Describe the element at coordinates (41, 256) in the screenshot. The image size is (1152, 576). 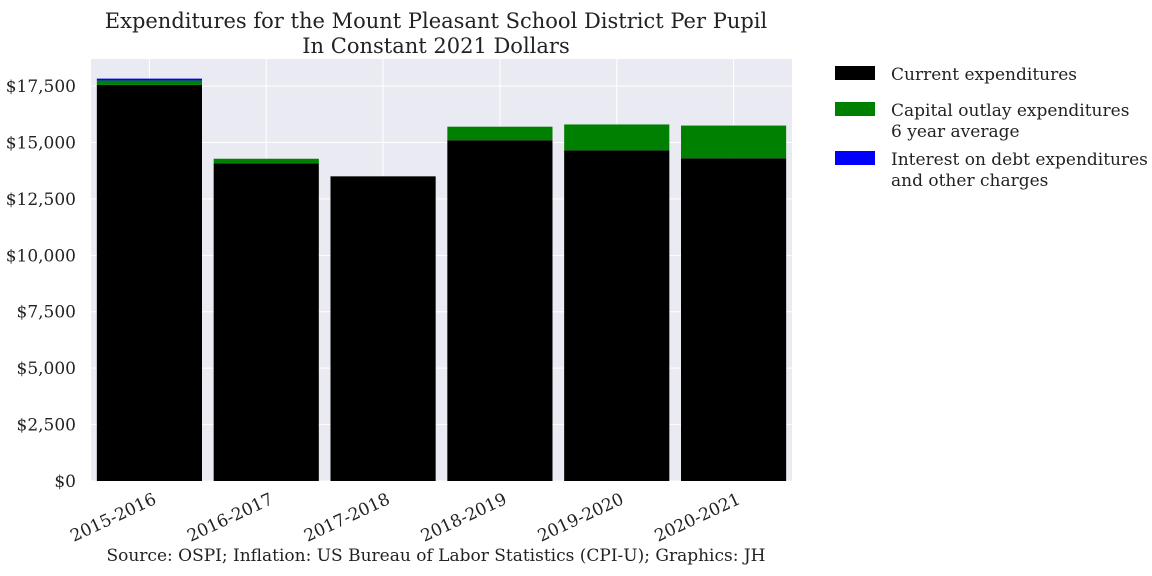
I see `y-tick-label: $10,000` at that location.